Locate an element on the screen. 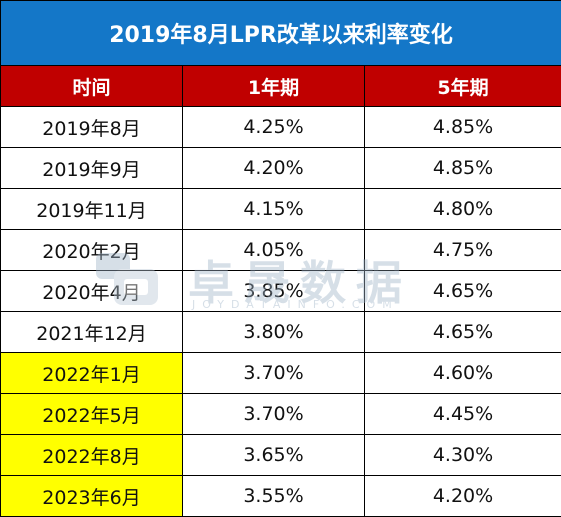 The width and height of the screenshot is (561, 517). title-row: 2019年8月LPR改革以来利率变化 is located at coordinates (280, 33).